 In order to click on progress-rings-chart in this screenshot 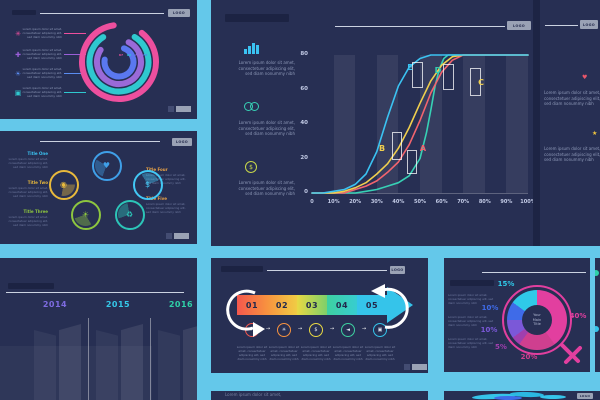, I will do `click(119, 62)`.